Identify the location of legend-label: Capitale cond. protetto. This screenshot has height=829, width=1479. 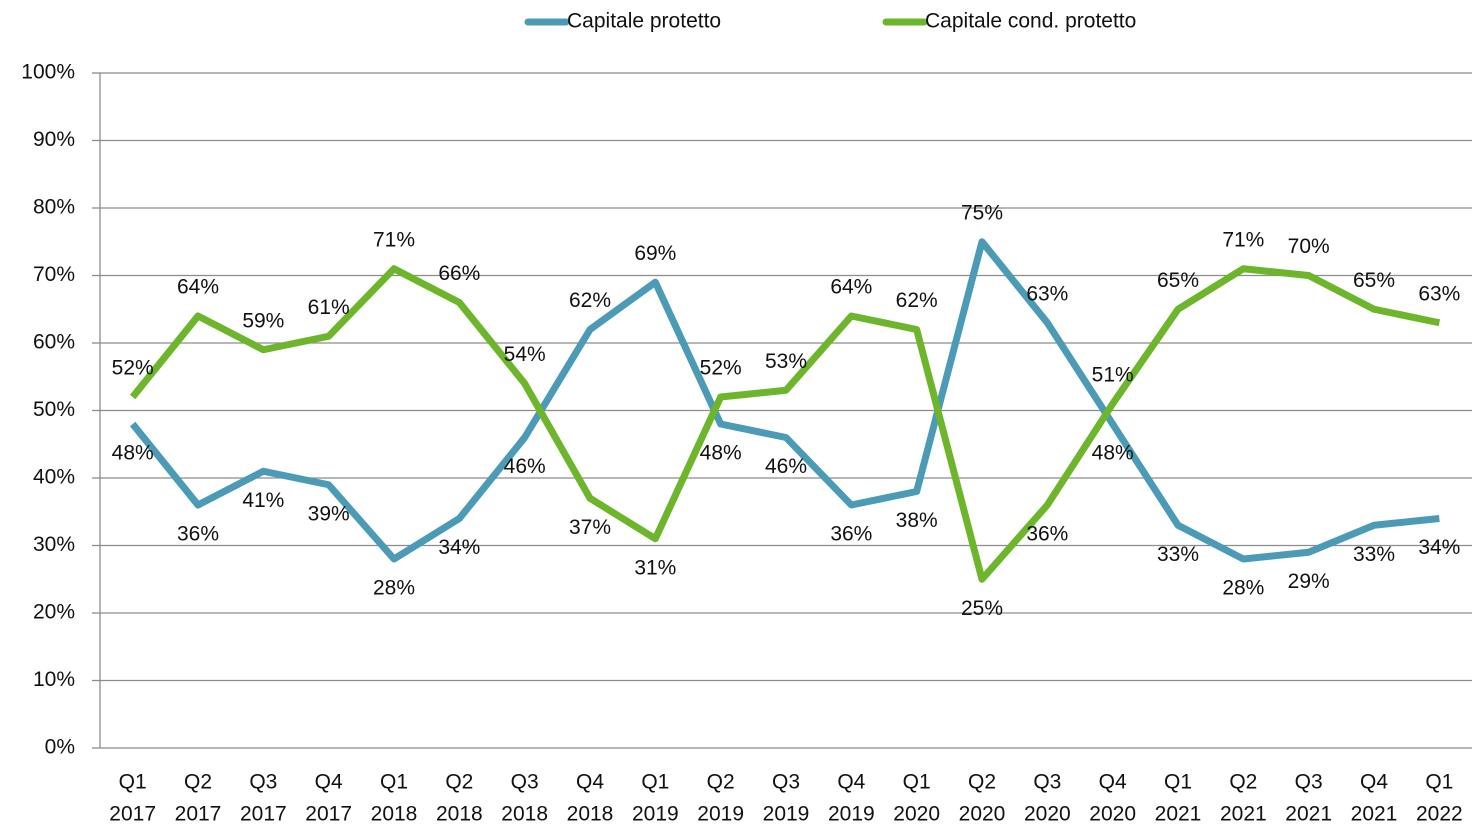
(1030, 21).